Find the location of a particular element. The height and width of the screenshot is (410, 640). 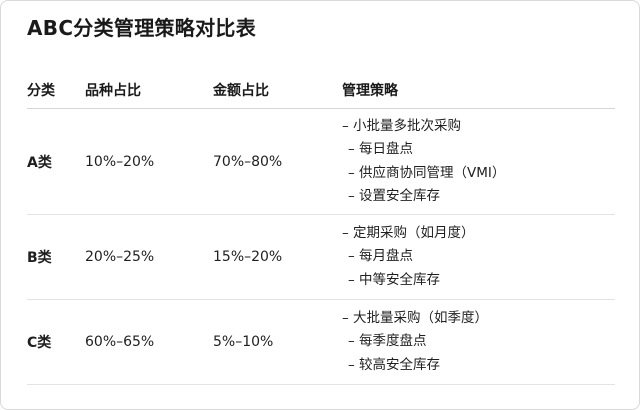

strategy-list: – 大批量采购（如季度） – 每季度盘点 – 较高安全库存 is located at coordinates (478, 342).